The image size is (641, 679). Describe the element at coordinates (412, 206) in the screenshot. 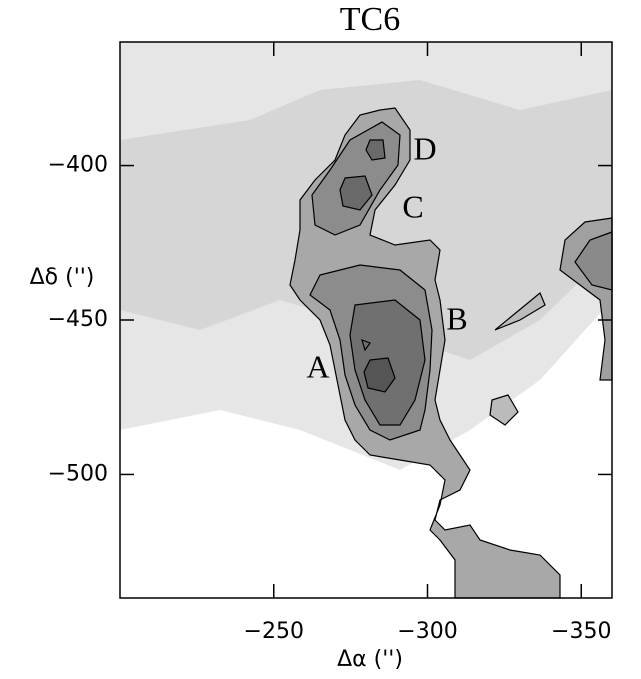

I see `region-label: C` at that location.